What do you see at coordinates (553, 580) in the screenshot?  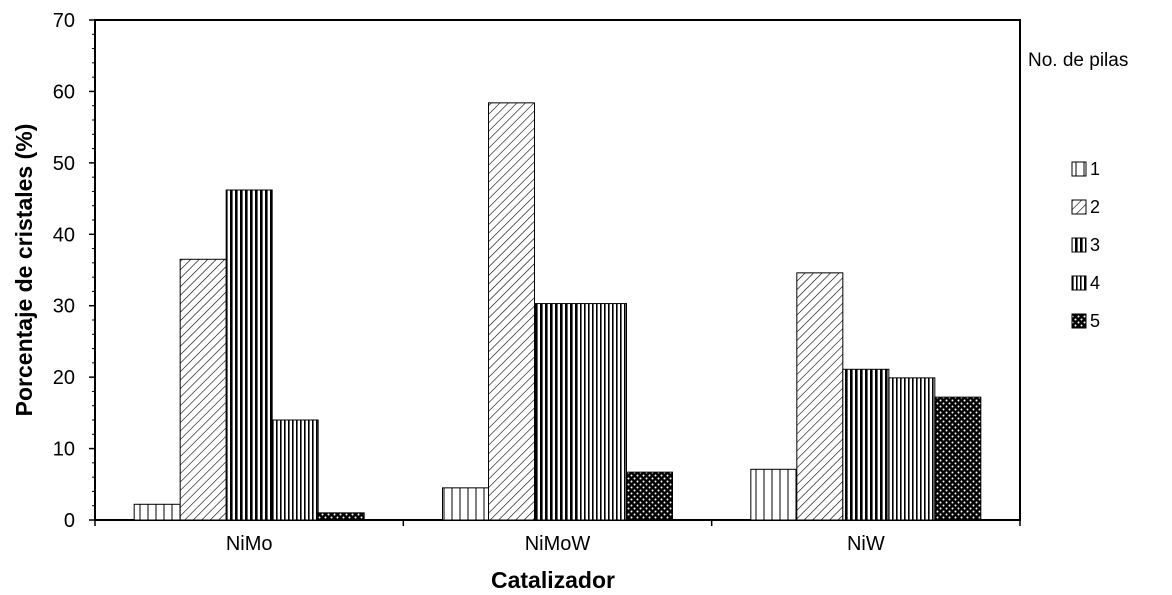 I see `x-axis-title: Catalizador` at bounding box center [553, 580].